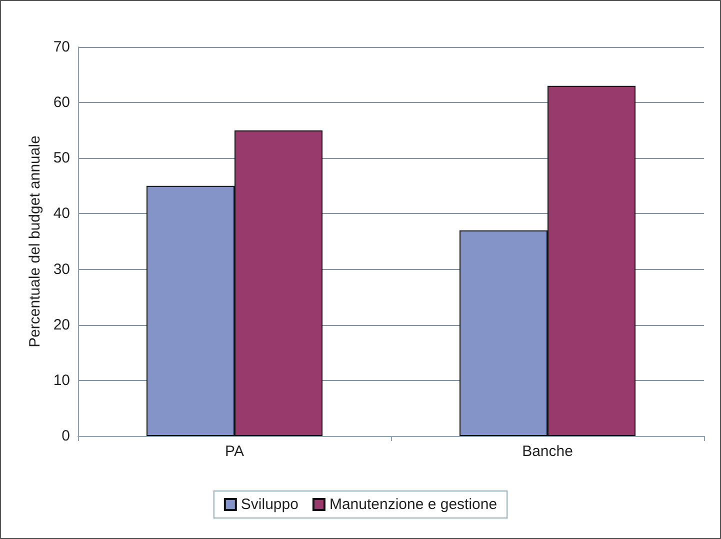 The image size is (721, 539). I want to click on x-tick-label: Banche, so click(547, 451).